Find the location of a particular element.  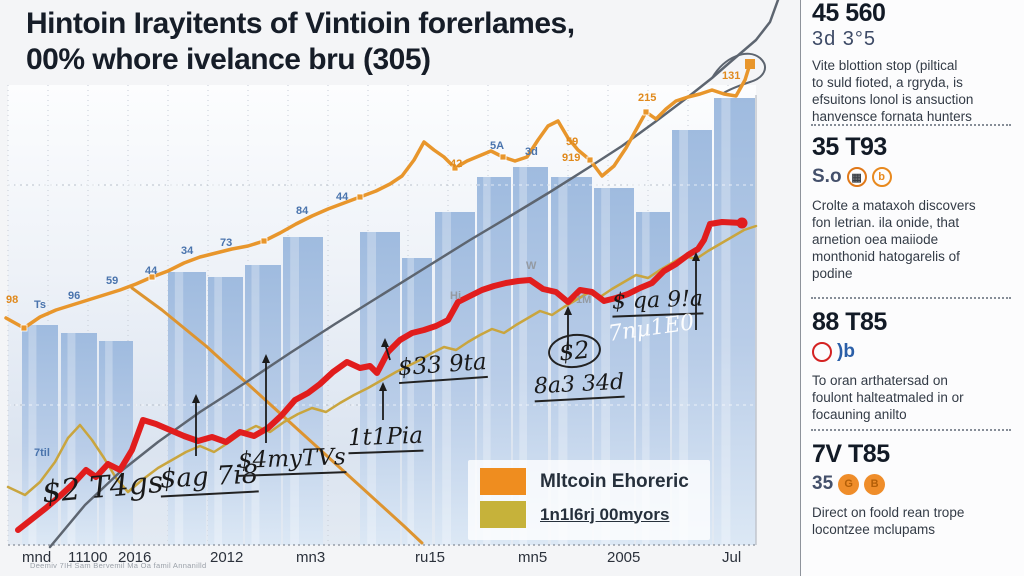

stat-disc-icon: B is located at coordinates (875, 484).